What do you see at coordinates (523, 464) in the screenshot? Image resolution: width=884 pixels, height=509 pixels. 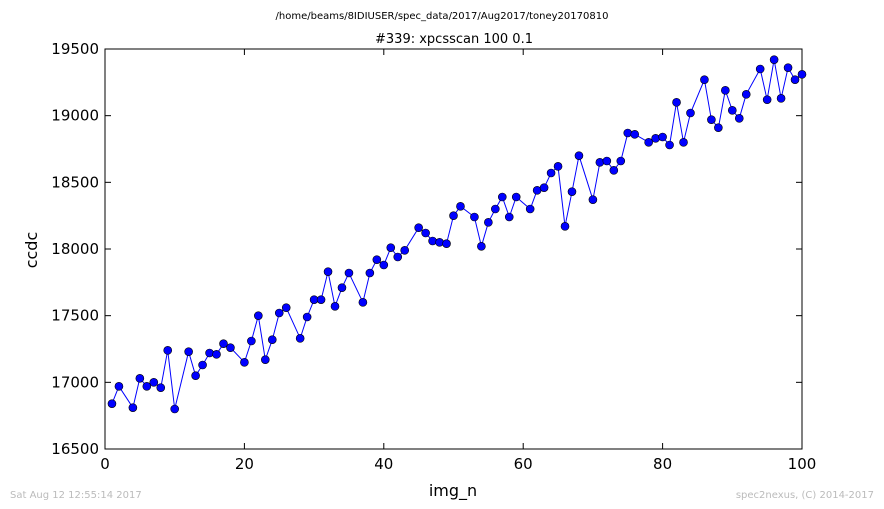 I see `x-tick-label: 60` at bounding box center [523, 464].